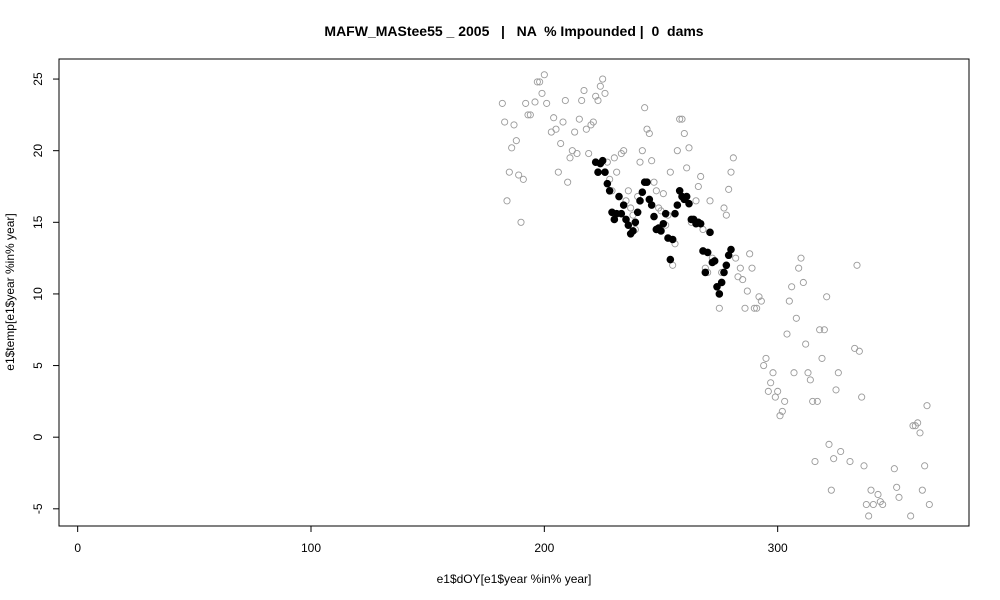  I want to click on x-tick-label: 200, so click(544, 548).